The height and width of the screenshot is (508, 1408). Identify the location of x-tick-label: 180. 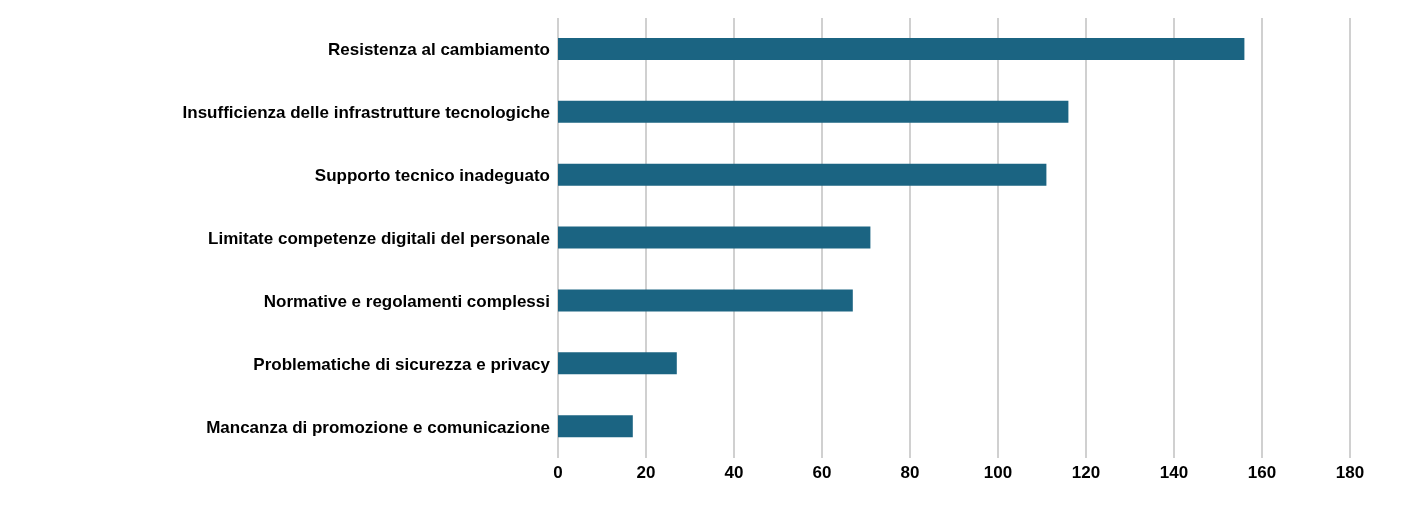
(1350, 473).